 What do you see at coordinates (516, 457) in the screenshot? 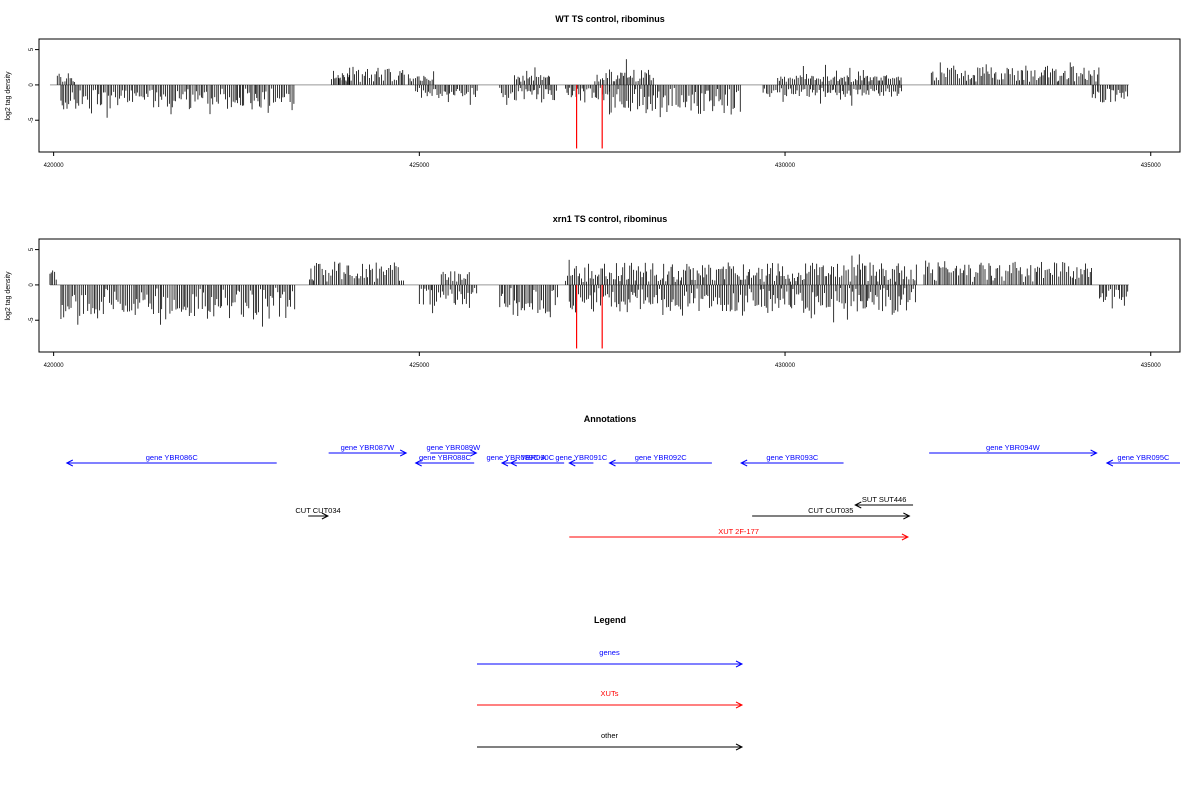
I see `feature-label: gene YBR089C-A` at bounding box center [516, 457].